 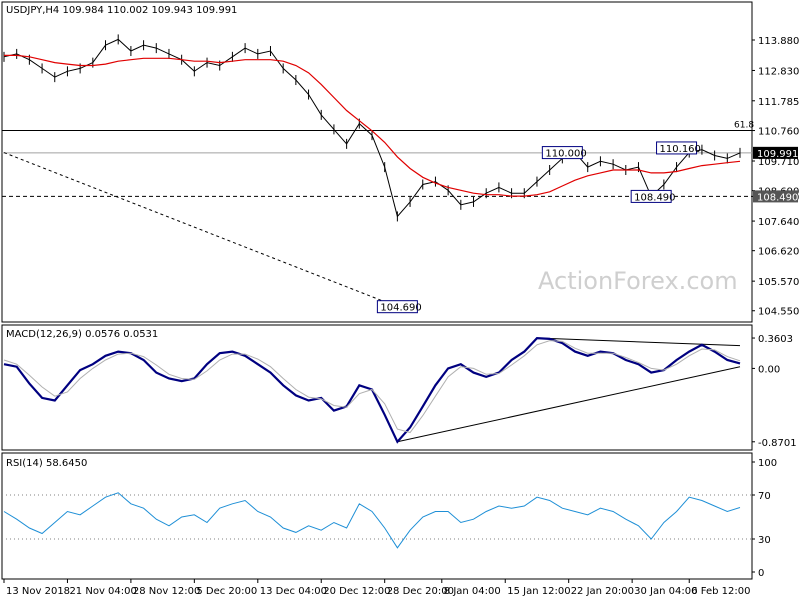 What do you see at coordinates (778, 162) in the screenshot?
I see `y-tick-label: 109.710` at bounding box center [778, 162].